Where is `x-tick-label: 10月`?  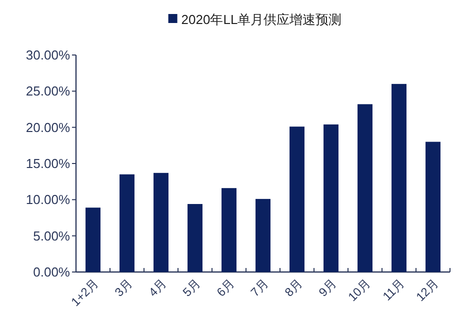 x-tick-label: 10月 is located at coordinates (359, 290).